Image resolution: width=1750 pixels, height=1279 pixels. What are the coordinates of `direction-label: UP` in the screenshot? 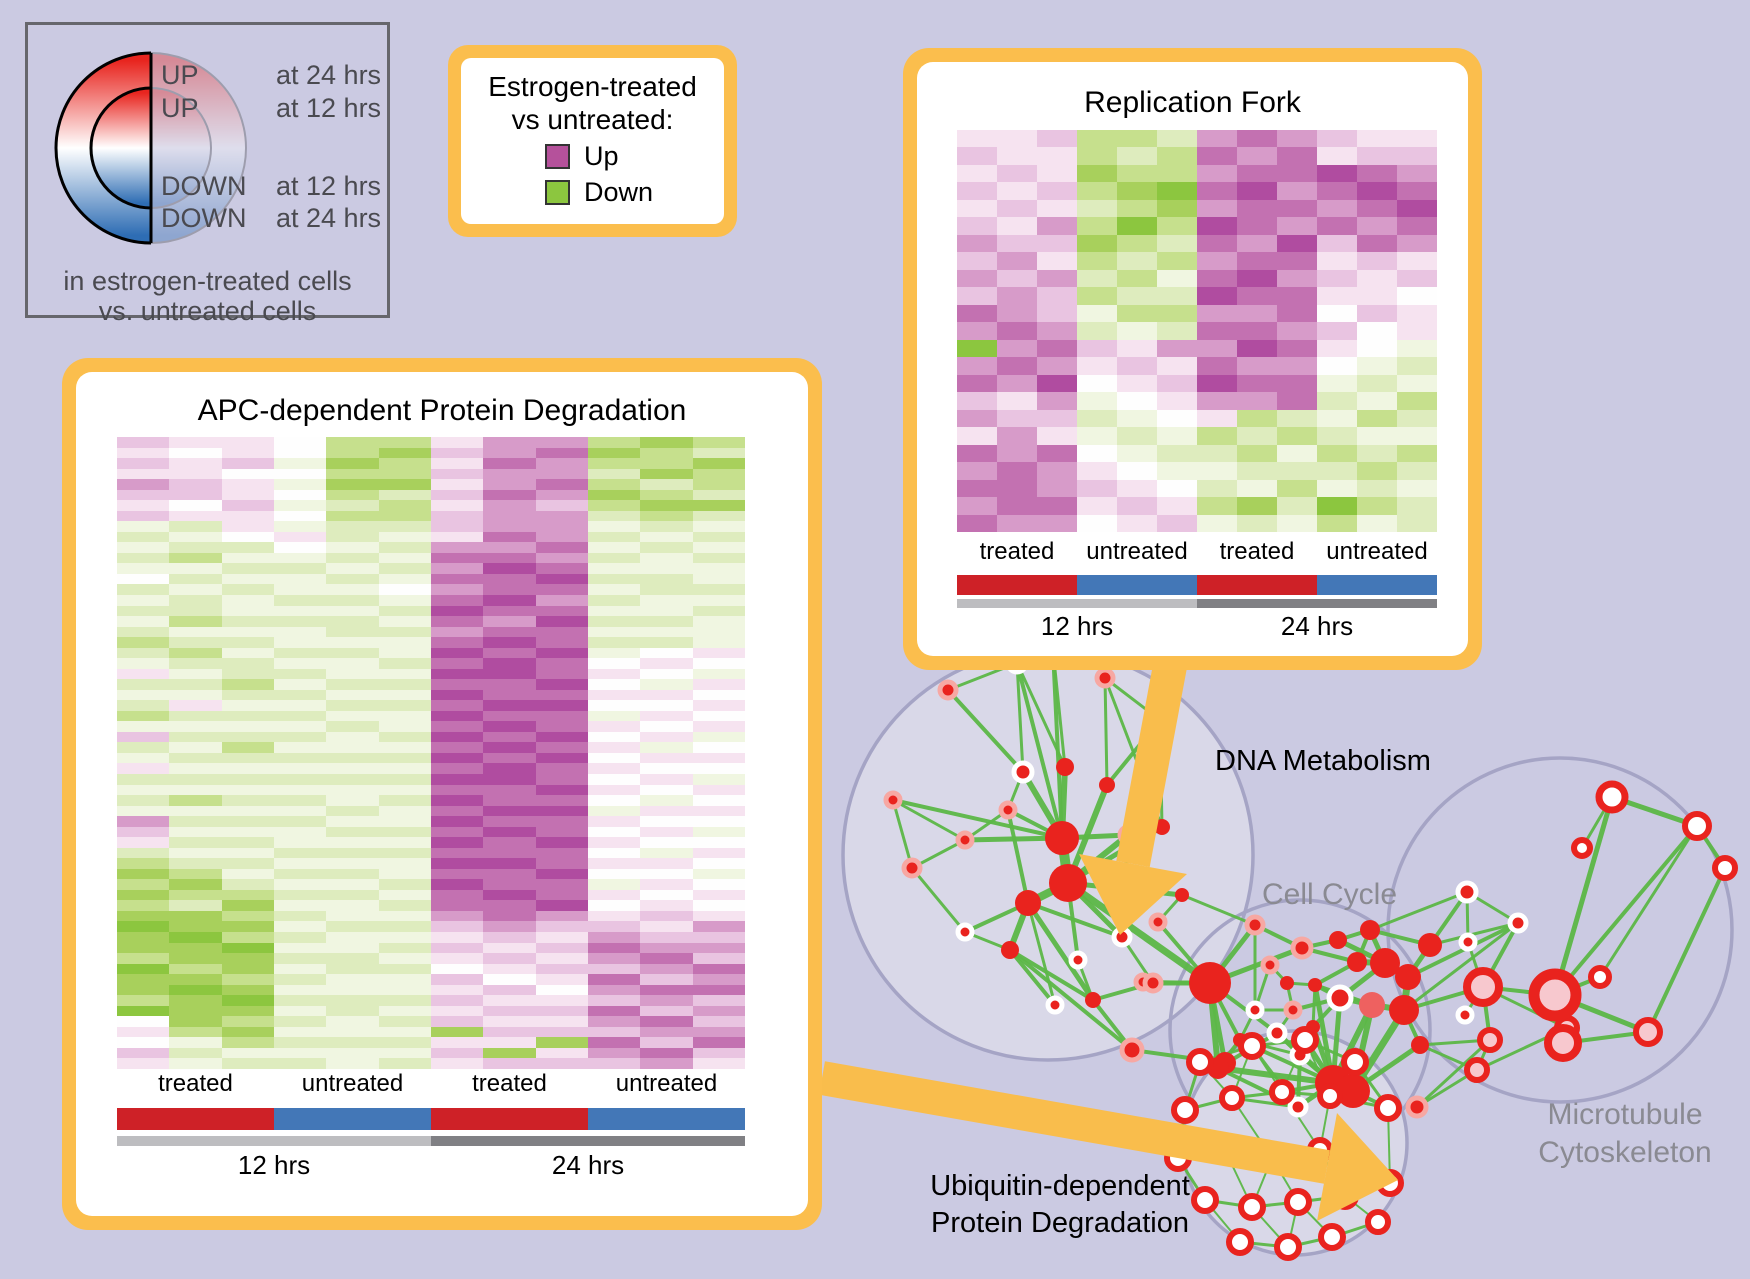 It's located at (180, 75).